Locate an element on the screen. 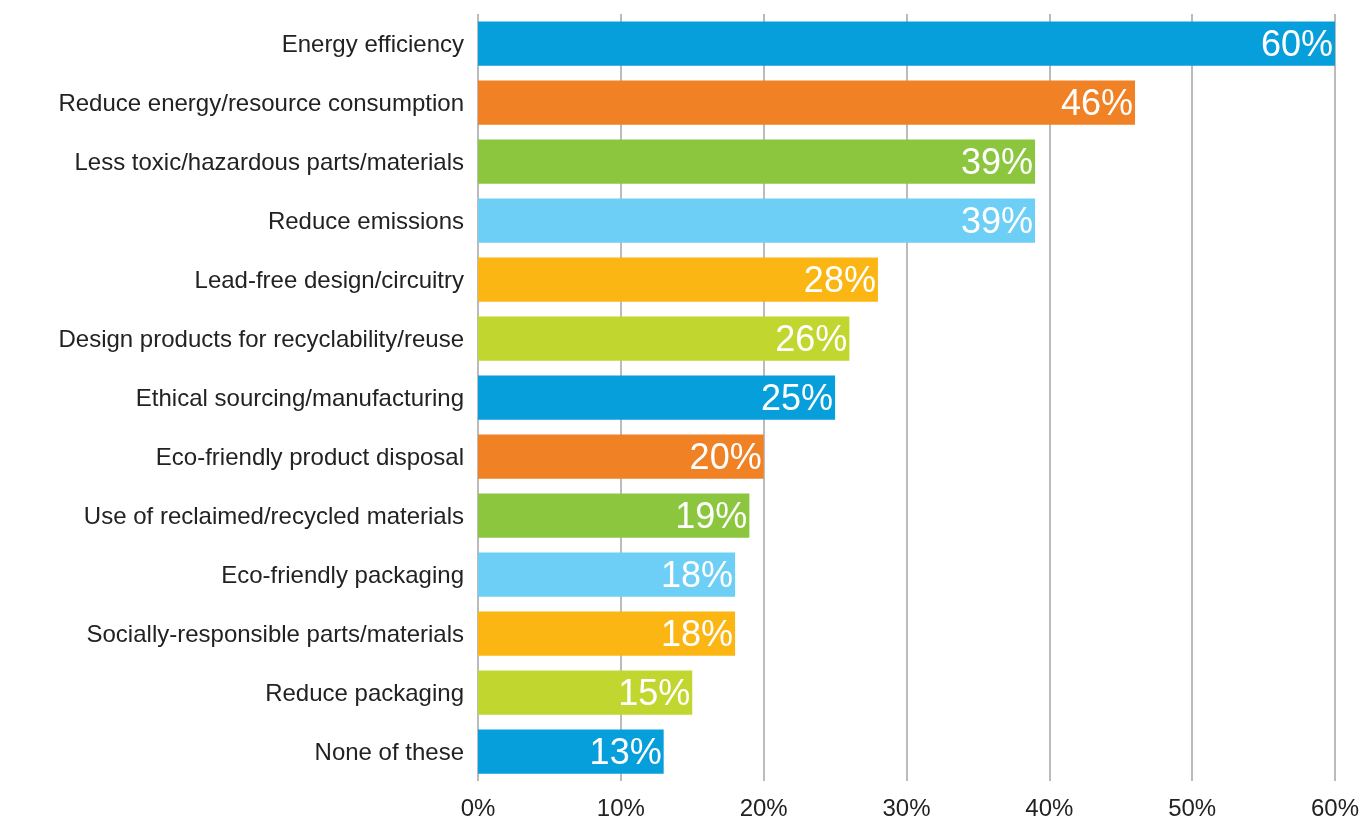 This screenshot has height=831, width=1371. data-label: 19% is located at coordinates (711, 515).